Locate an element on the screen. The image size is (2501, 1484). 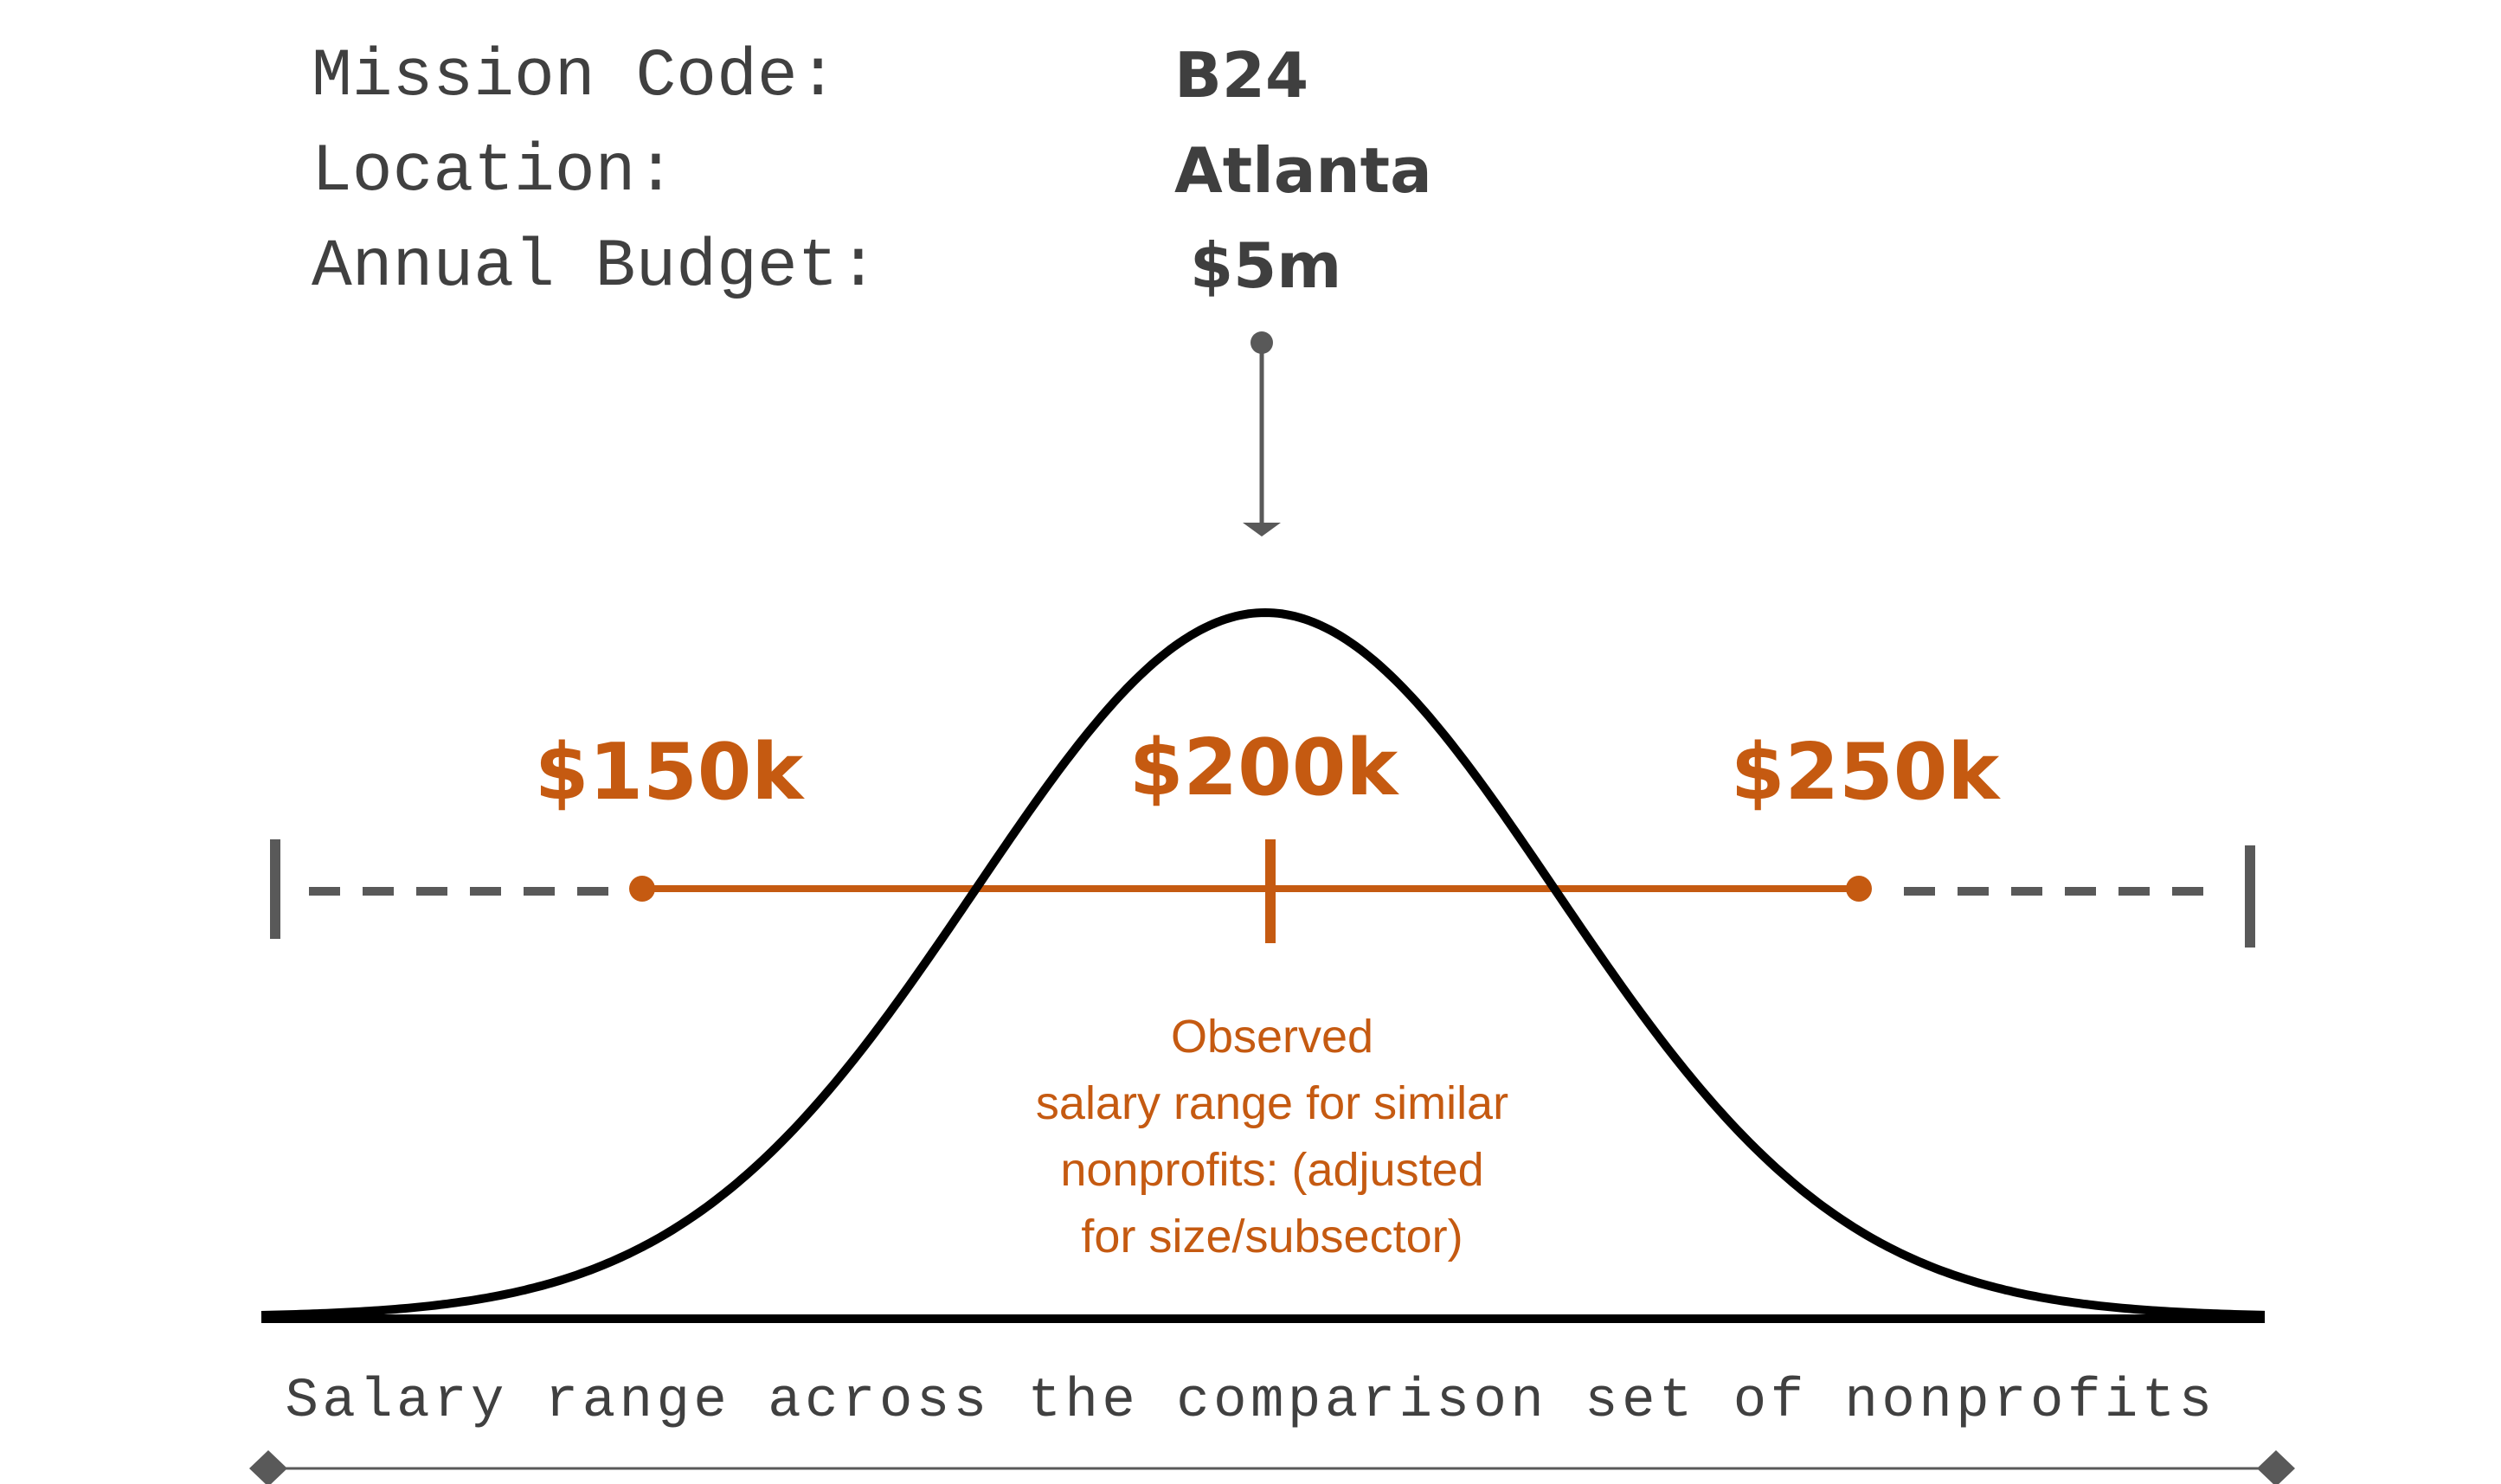
bottom-axis-right-diamond is located at coordinates (2276, 1467).